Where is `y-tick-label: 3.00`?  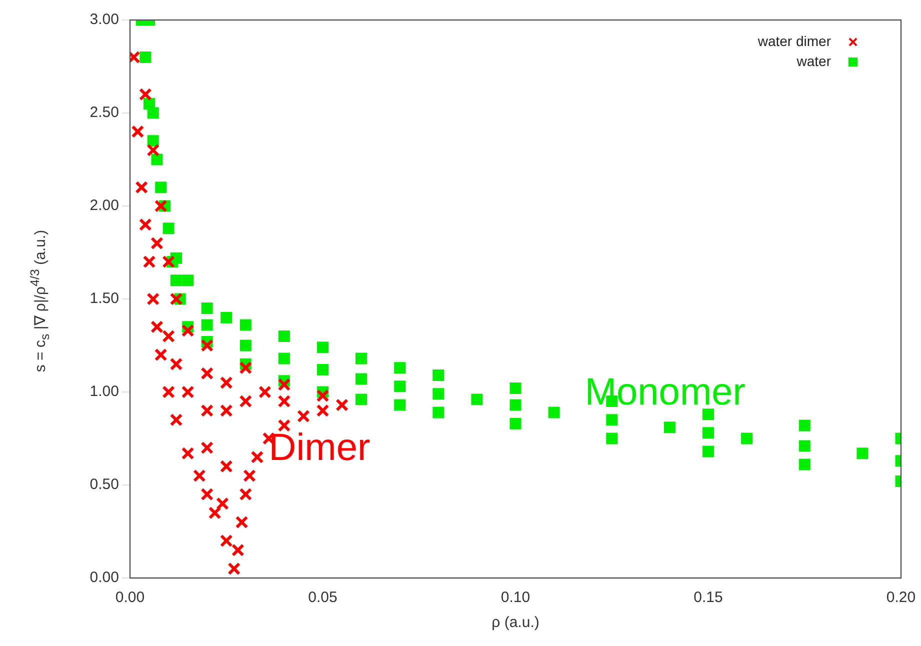
y-tick-label: 3.00 is located at coordinates (104, 19).